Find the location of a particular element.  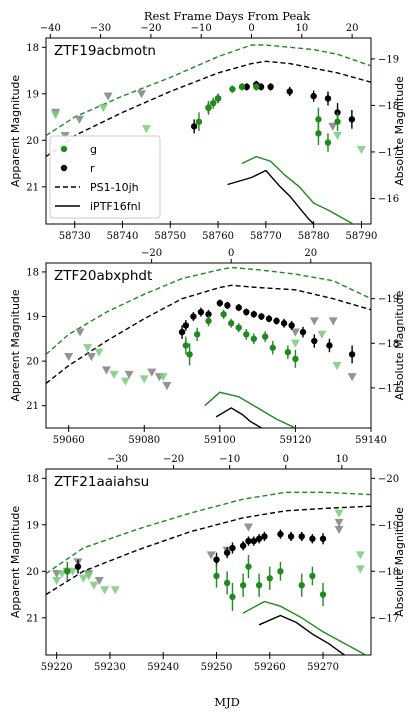

legend-box is located at coordinates (105, 177).